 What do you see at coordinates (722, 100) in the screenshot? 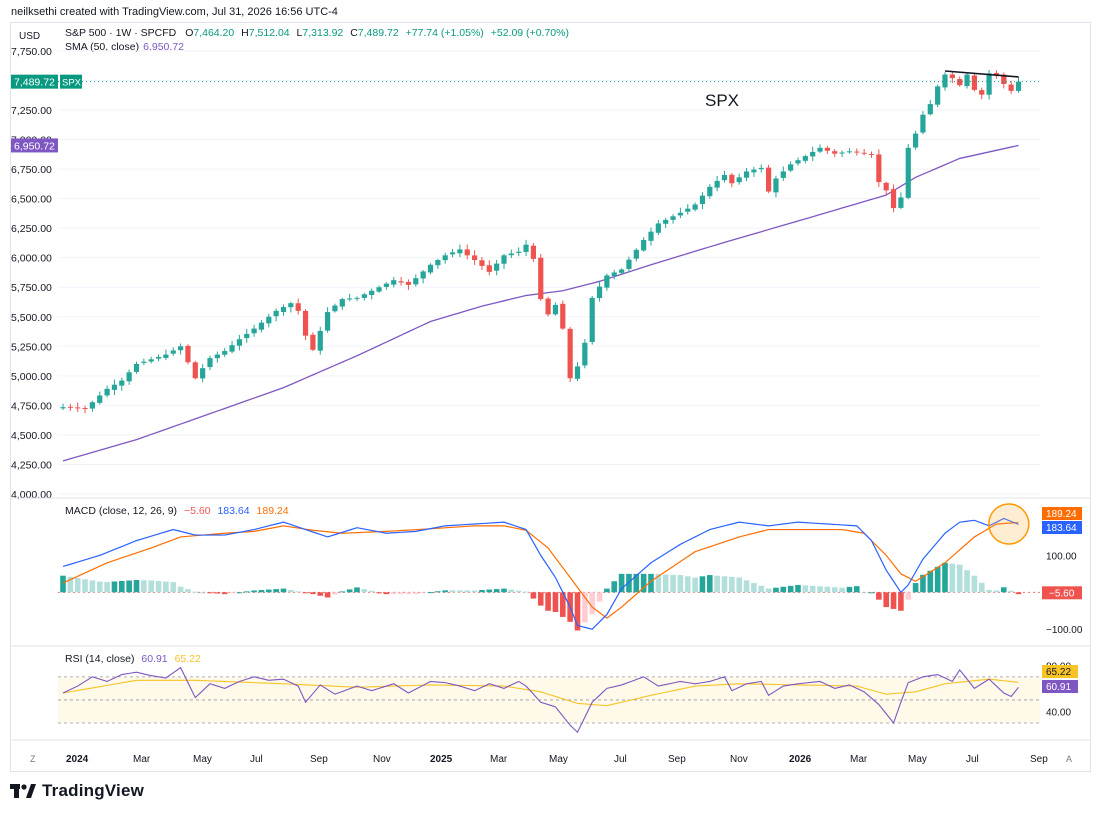
I see `spx-annotation: SPX` at bounding box center [722, 100].